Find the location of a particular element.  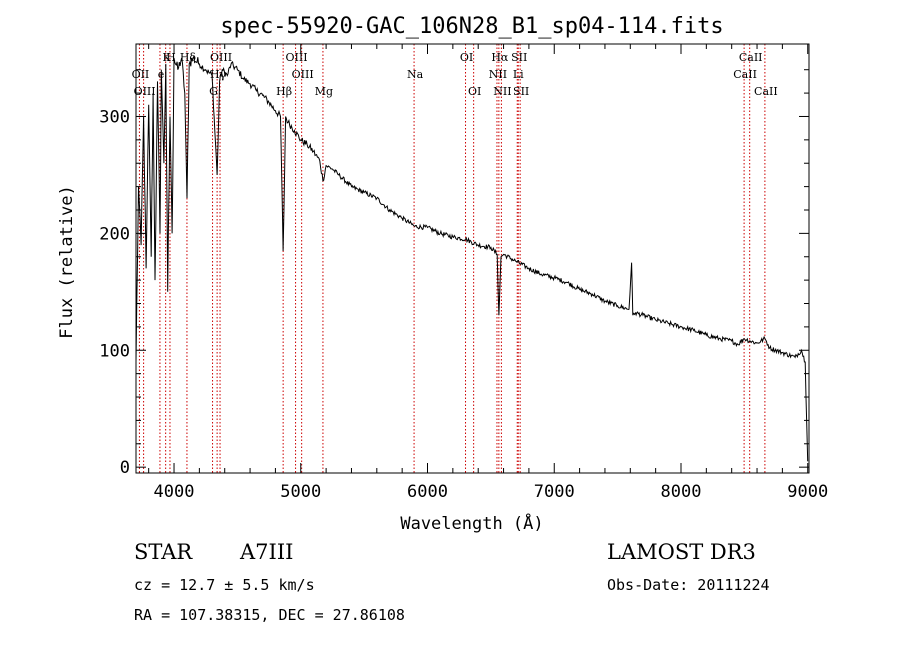

spectral-line-label: Li is located at coordinates (518, 74).